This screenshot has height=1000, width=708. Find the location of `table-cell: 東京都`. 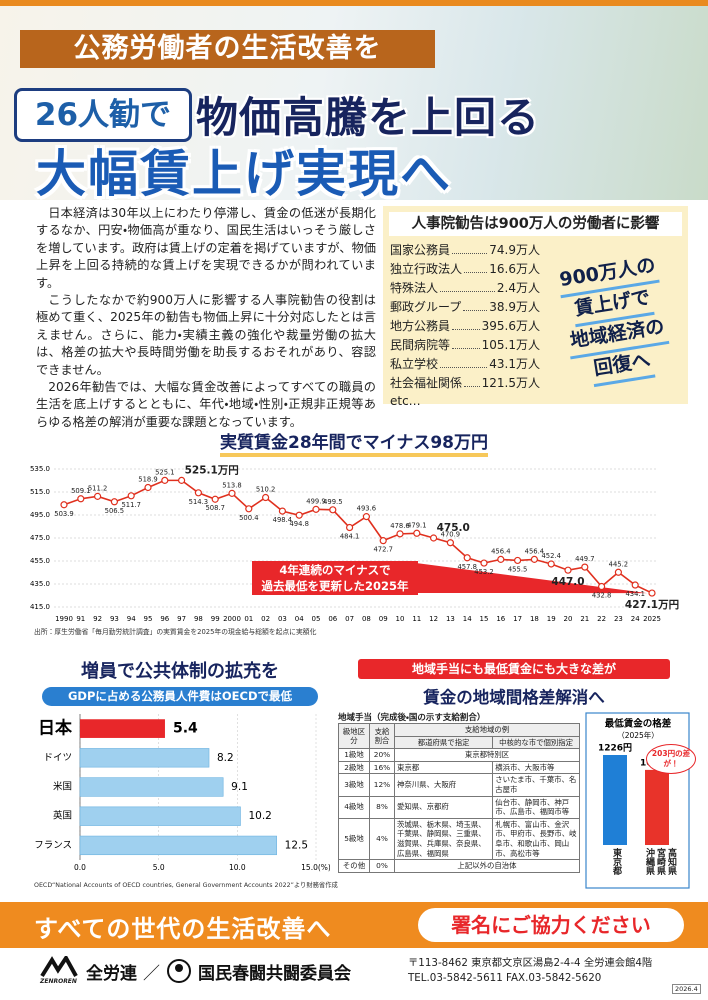

table-cell: 東京都 is located at coordinates (443, 767).